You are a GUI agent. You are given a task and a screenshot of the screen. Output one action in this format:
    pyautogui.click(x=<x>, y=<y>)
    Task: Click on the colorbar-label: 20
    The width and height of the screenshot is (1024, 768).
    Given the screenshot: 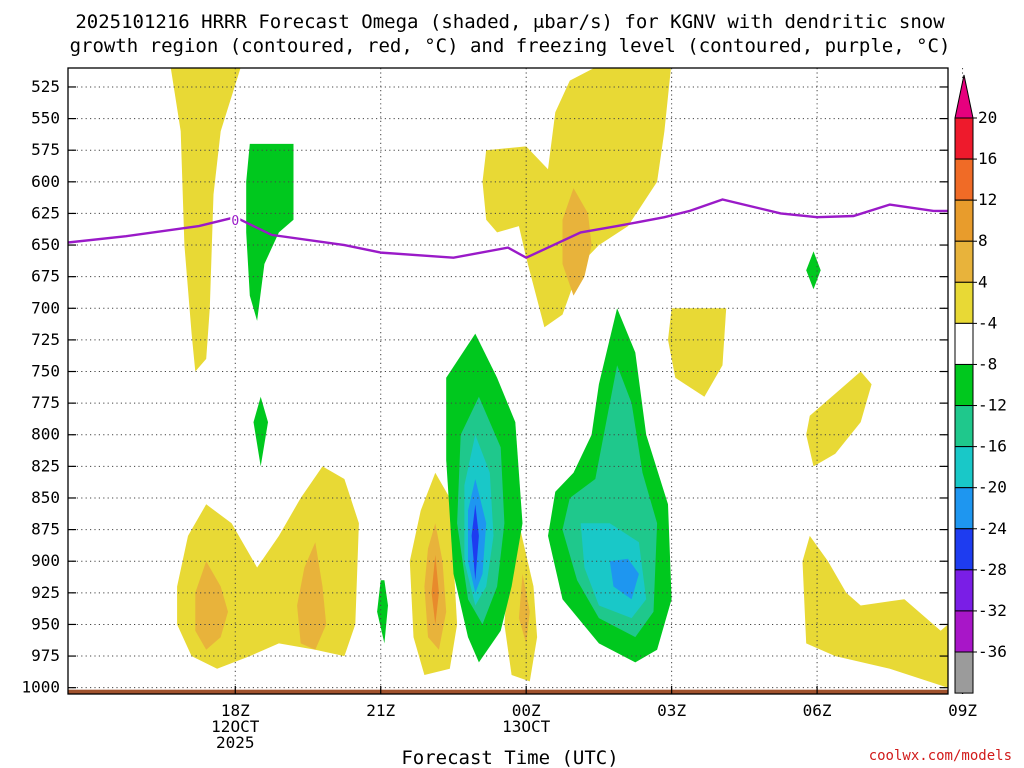 What is the action you would take?
    pyautogui.click(x=987, y=117)
    